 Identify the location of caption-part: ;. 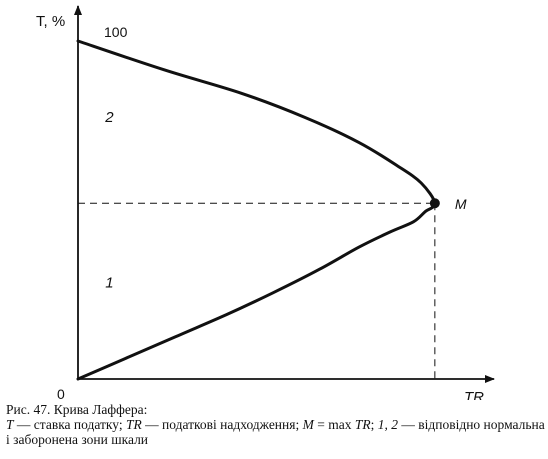
(374, 424).